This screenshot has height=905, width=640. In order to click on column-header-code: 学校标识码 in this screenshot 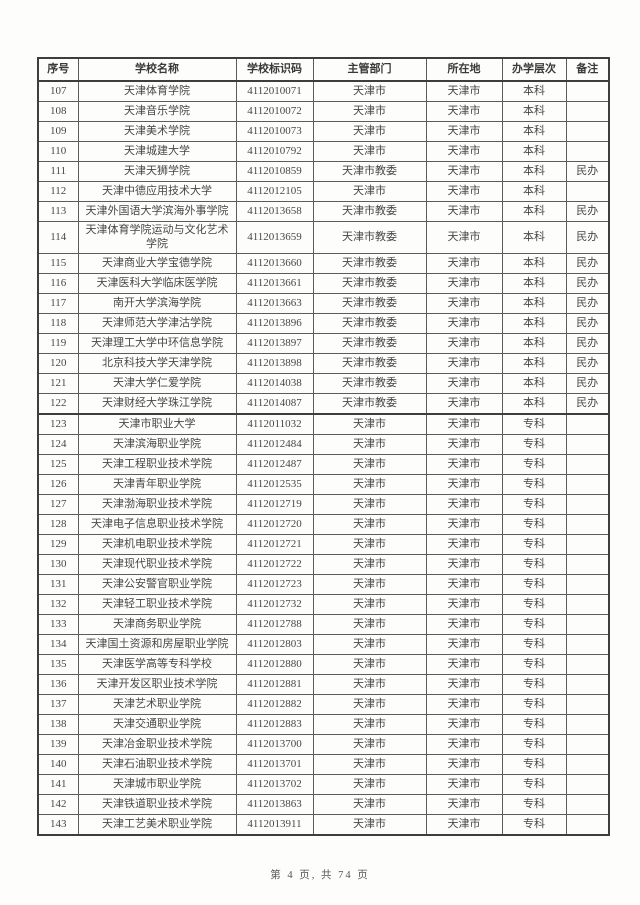, I will do `click(274, 69)`.